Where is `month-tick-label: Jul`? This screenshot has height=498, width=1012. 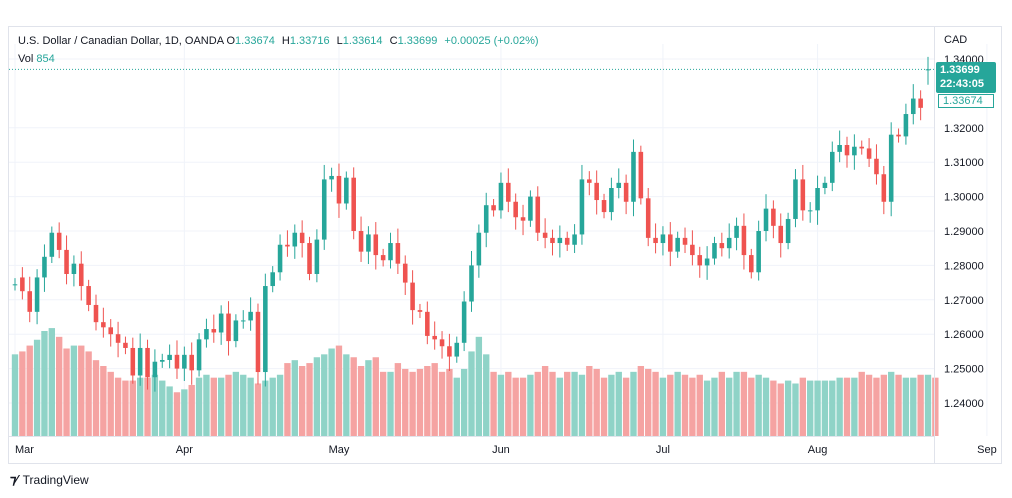 month-tick-label: Jul is located at coordinates (663, 450).